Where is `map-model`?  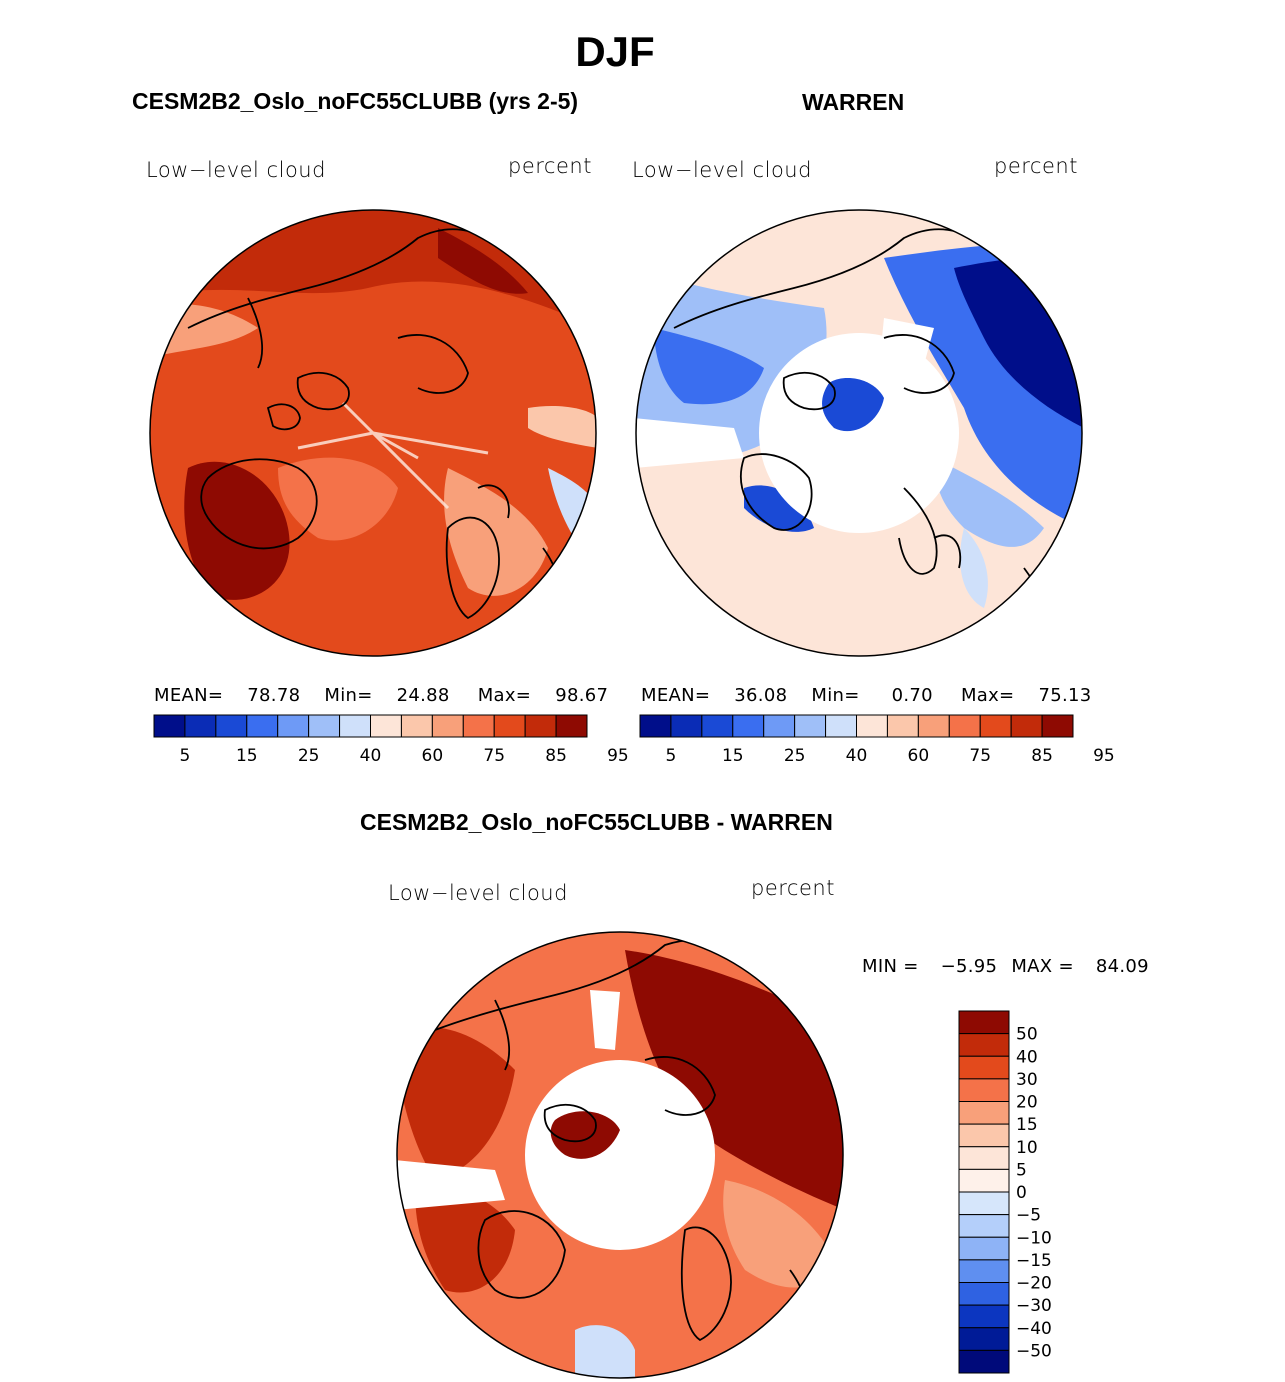
map-model is located at coordinates (373, 433).